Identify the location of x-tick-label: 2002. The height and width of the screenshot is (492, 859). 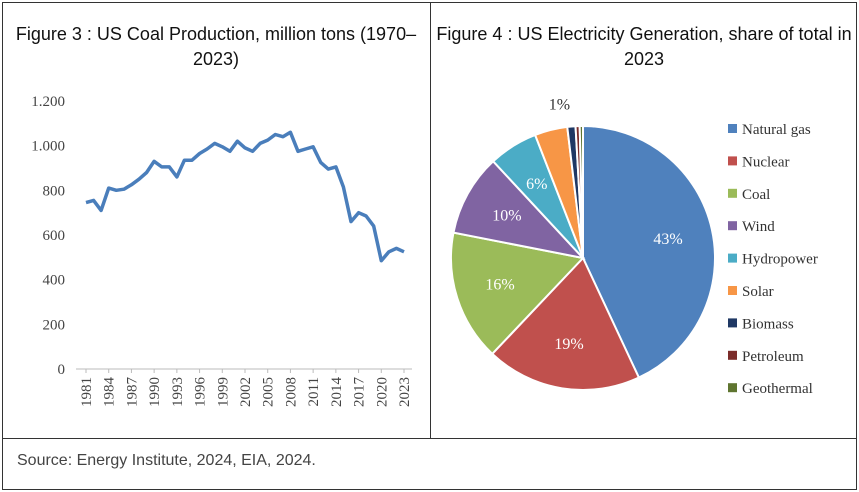
(246, 392).